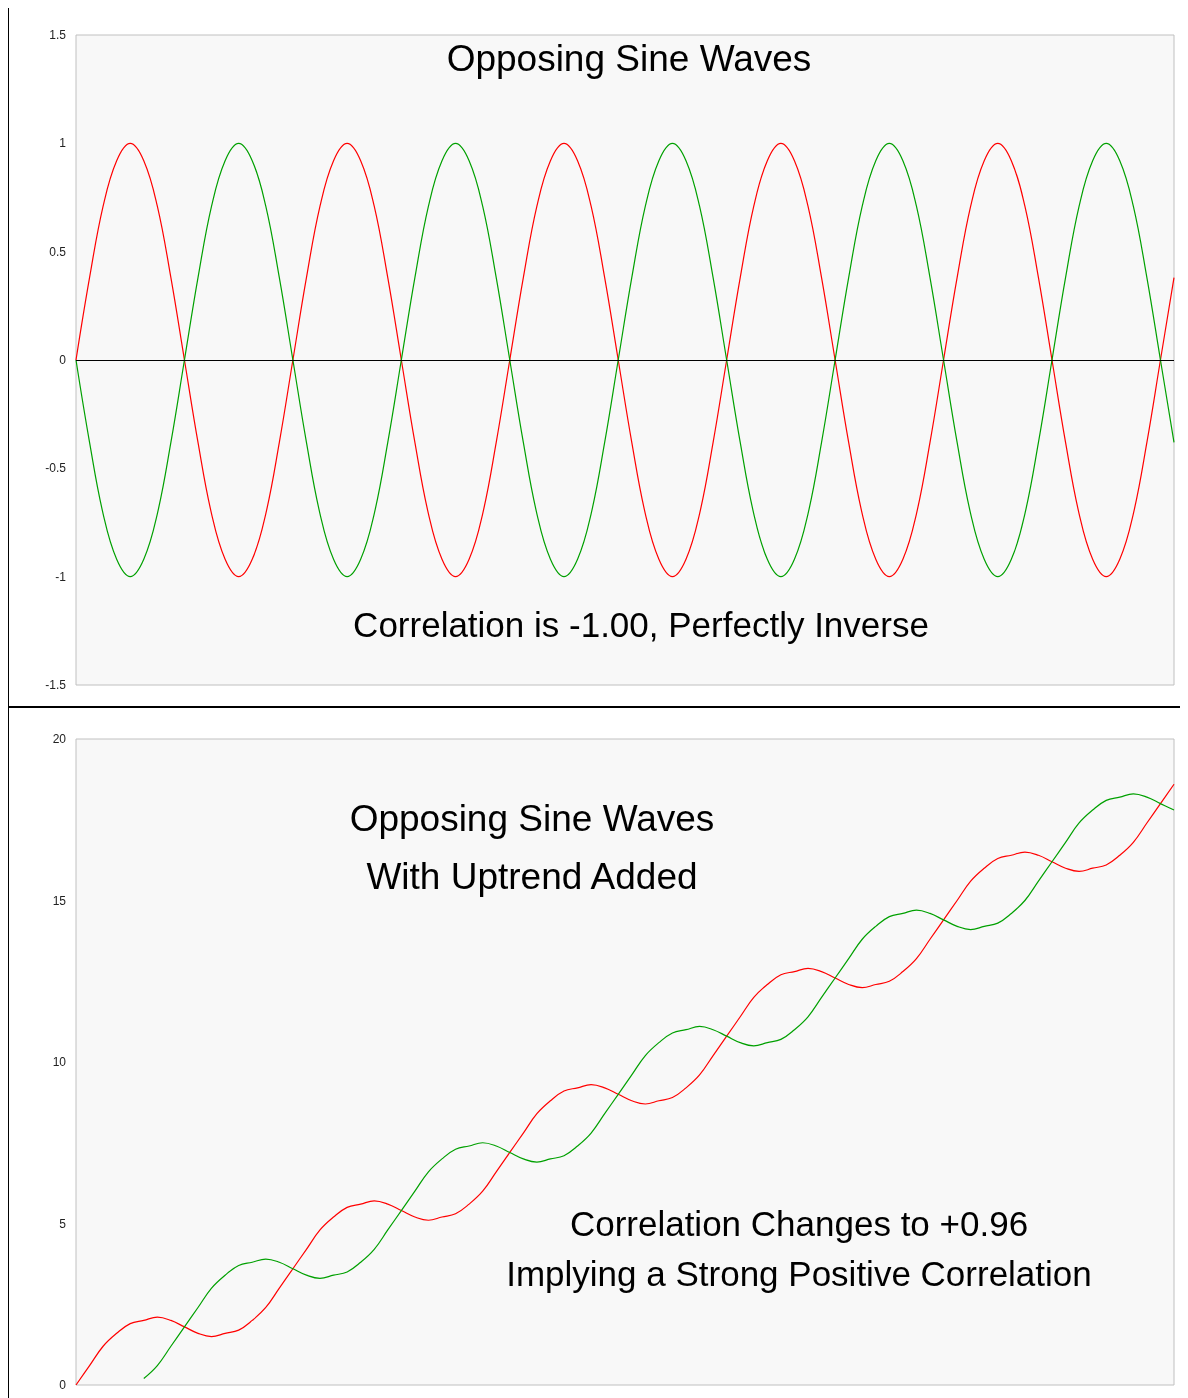 The height and width of the screenshot is (1398, 1188). I want to click on y-tick-label: 0.5, so click(58, 251).